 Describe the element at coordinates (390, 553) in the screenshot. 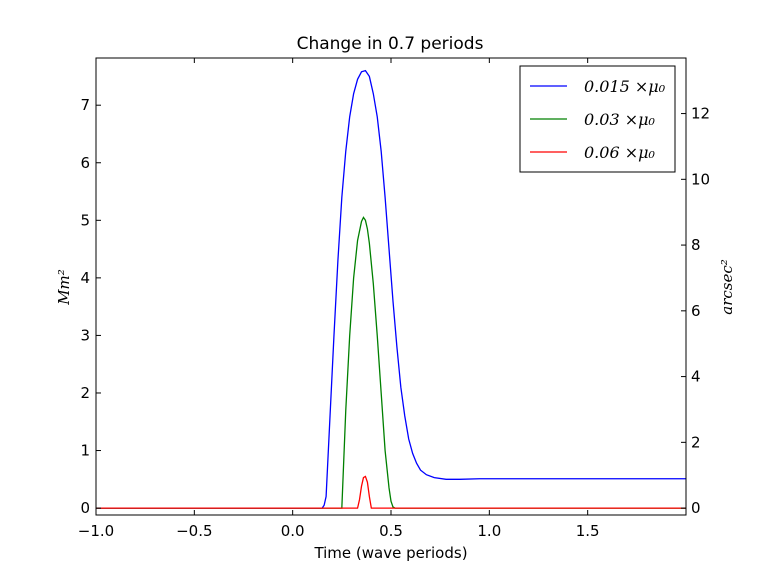

I see `x-axis-label: Time (wave periods)` at that location.